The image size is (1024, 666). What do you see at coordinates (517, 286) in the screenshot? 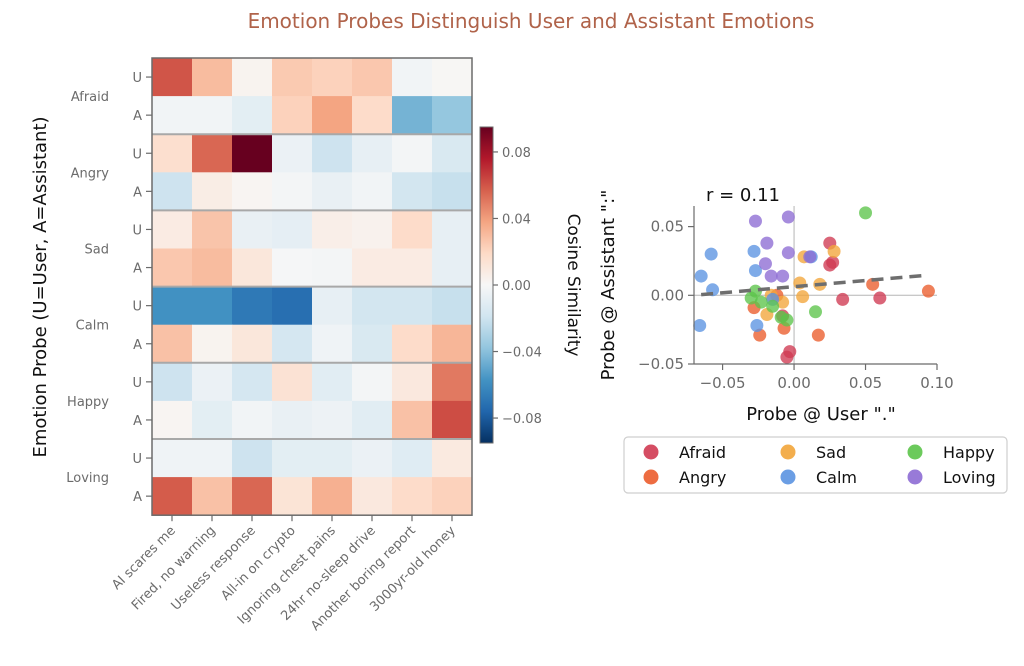
I see `colorbar-ticks: 0.08 0.04 0.00 −0.04 −0.08` at bounding box center [517, 286].